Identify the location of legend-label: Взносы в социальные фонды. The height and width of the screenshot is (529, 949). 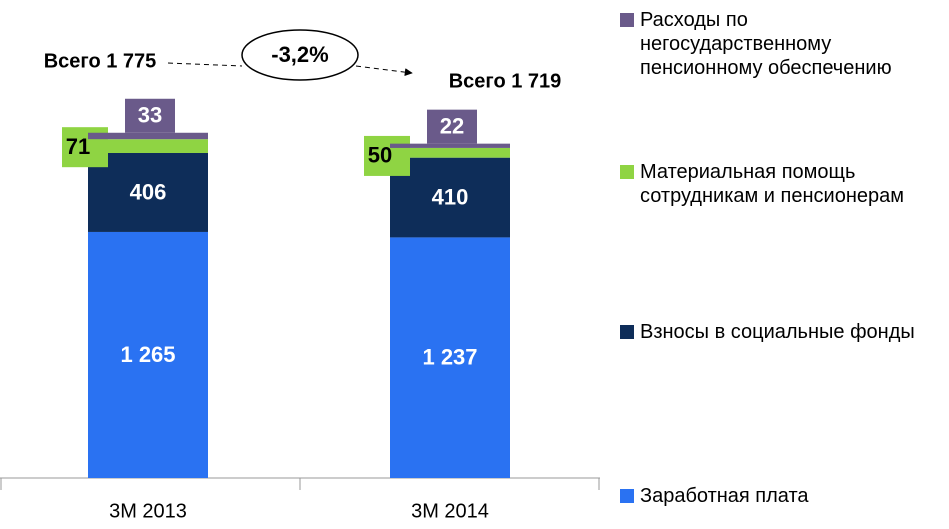
(777, 332).